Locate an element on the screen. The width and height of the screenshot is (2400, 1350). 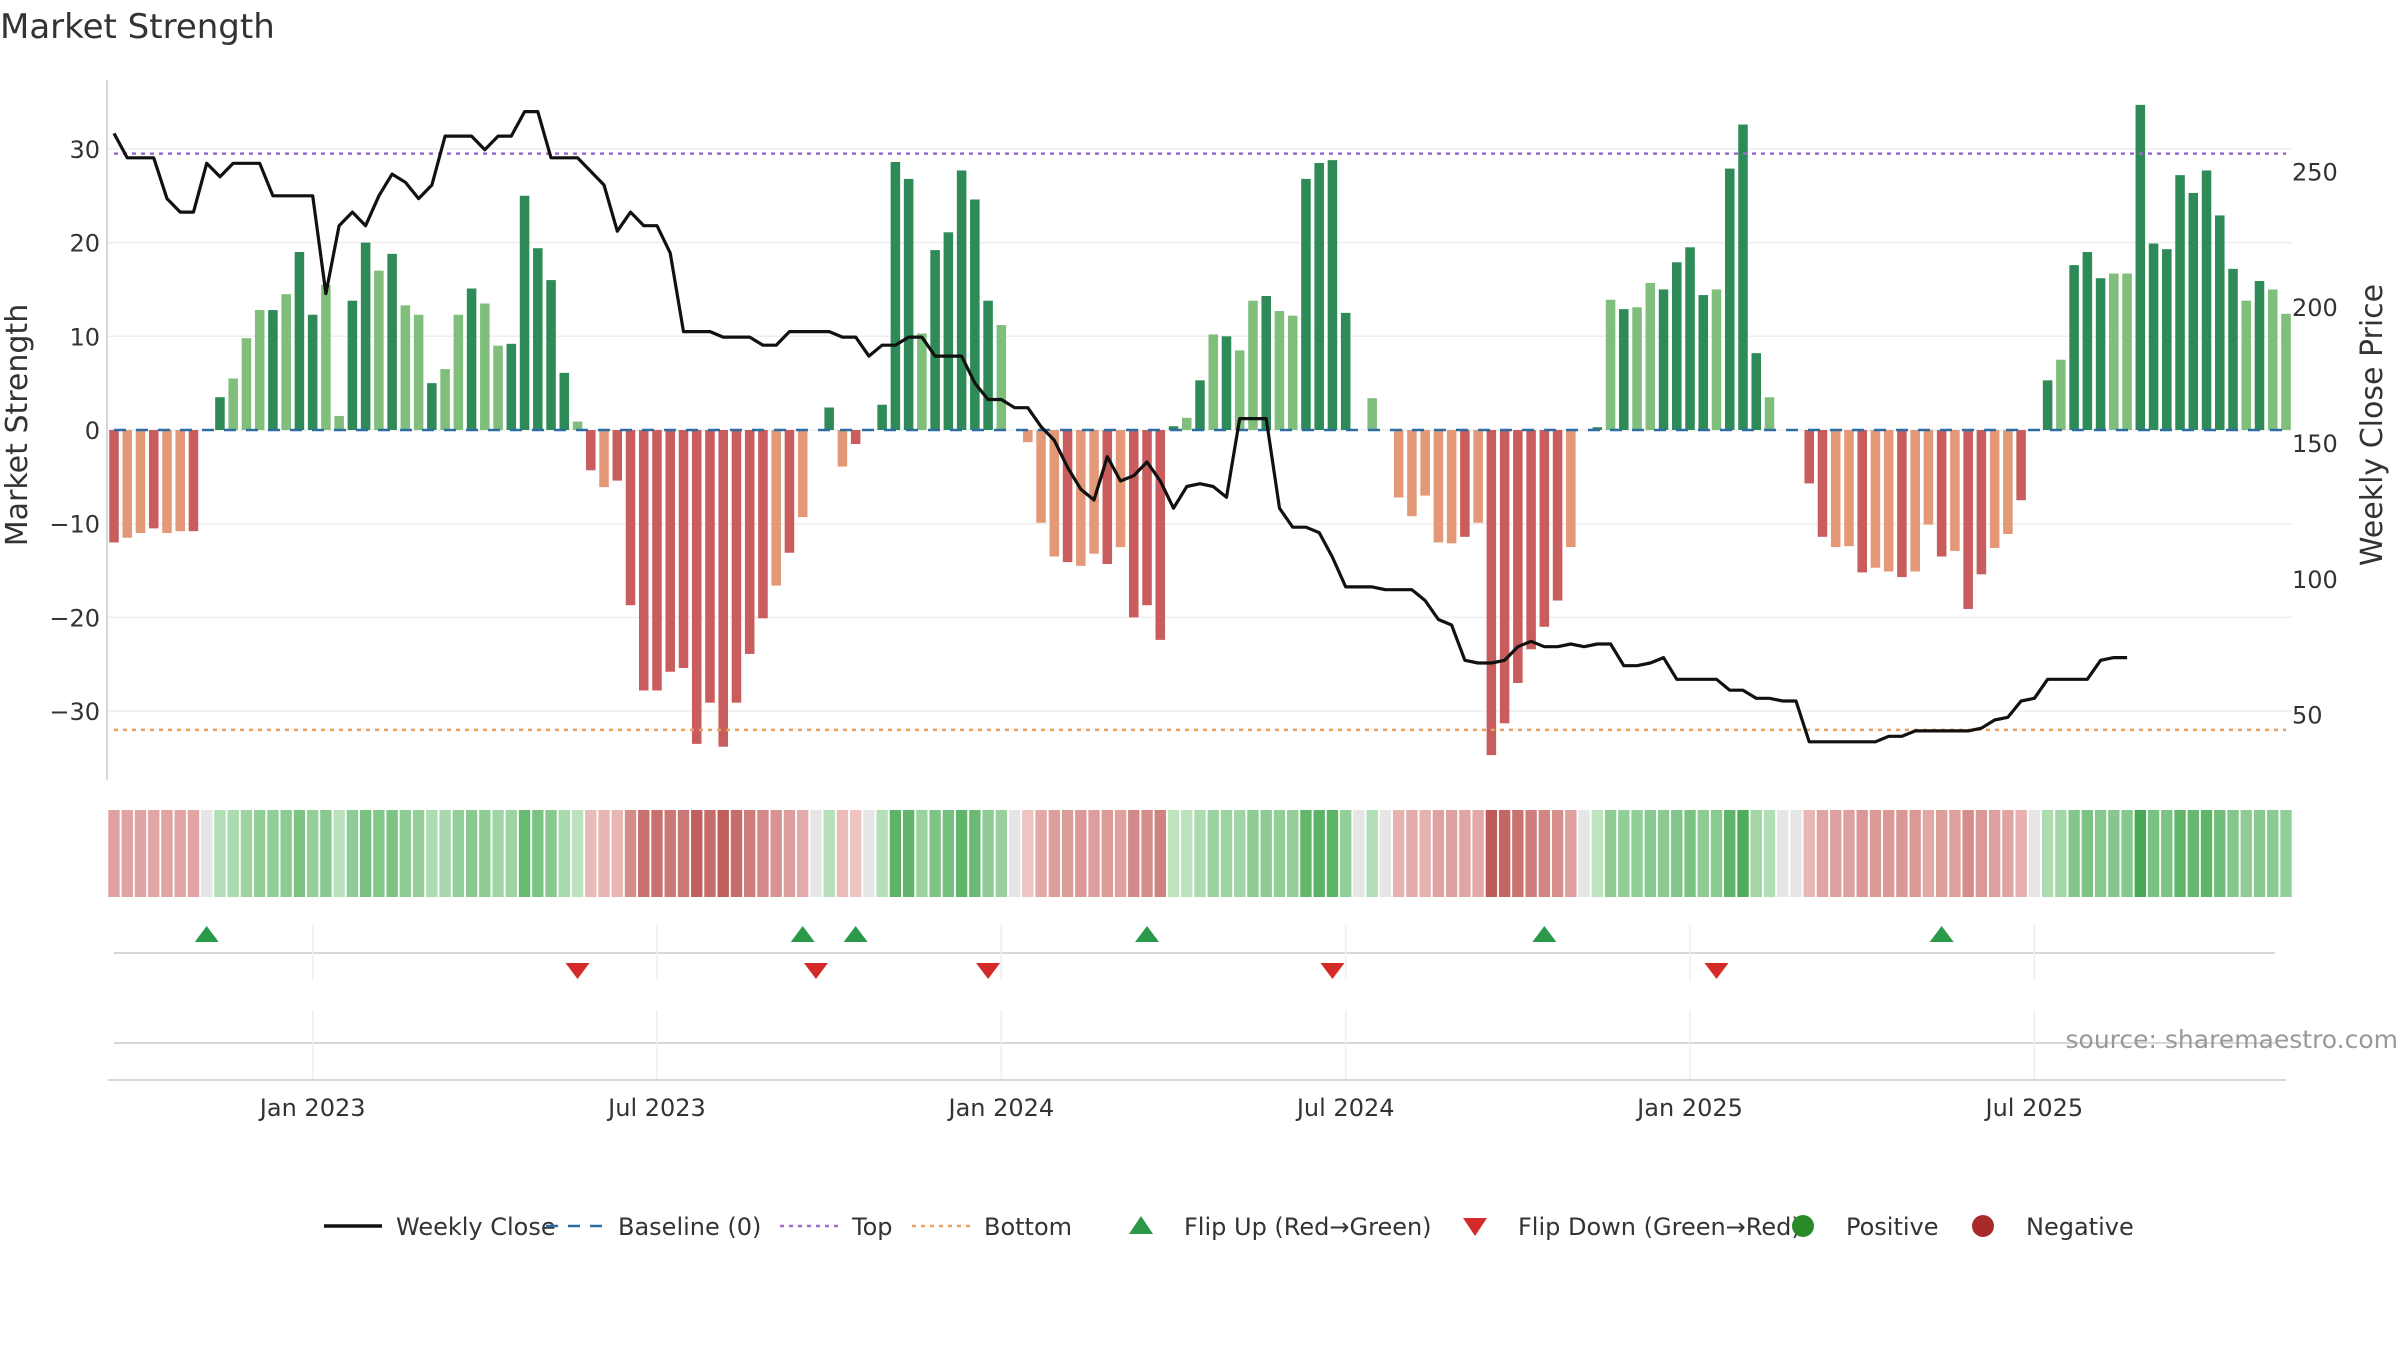
left-tick-label: 20 is located at coordinates (84, 244).